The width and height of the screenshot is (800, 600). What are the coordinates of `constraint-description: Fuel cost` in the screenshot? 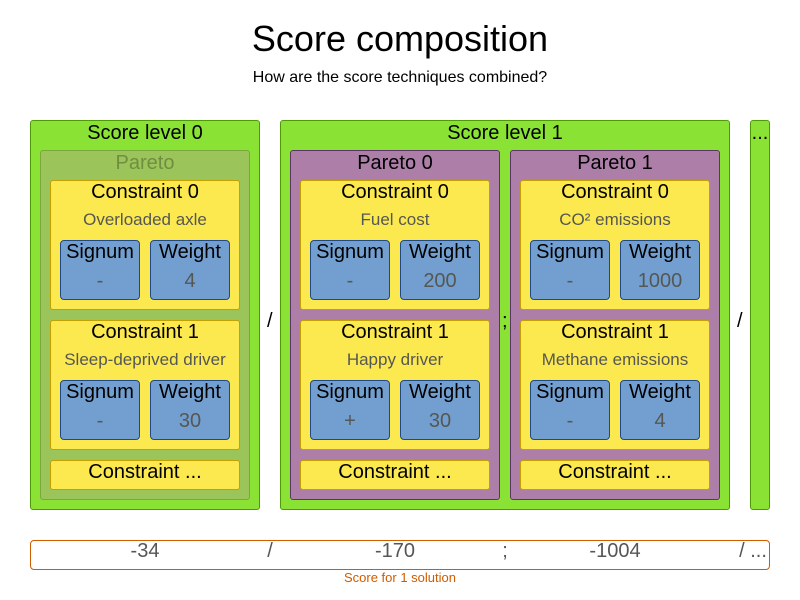 It's located at (395, 219).